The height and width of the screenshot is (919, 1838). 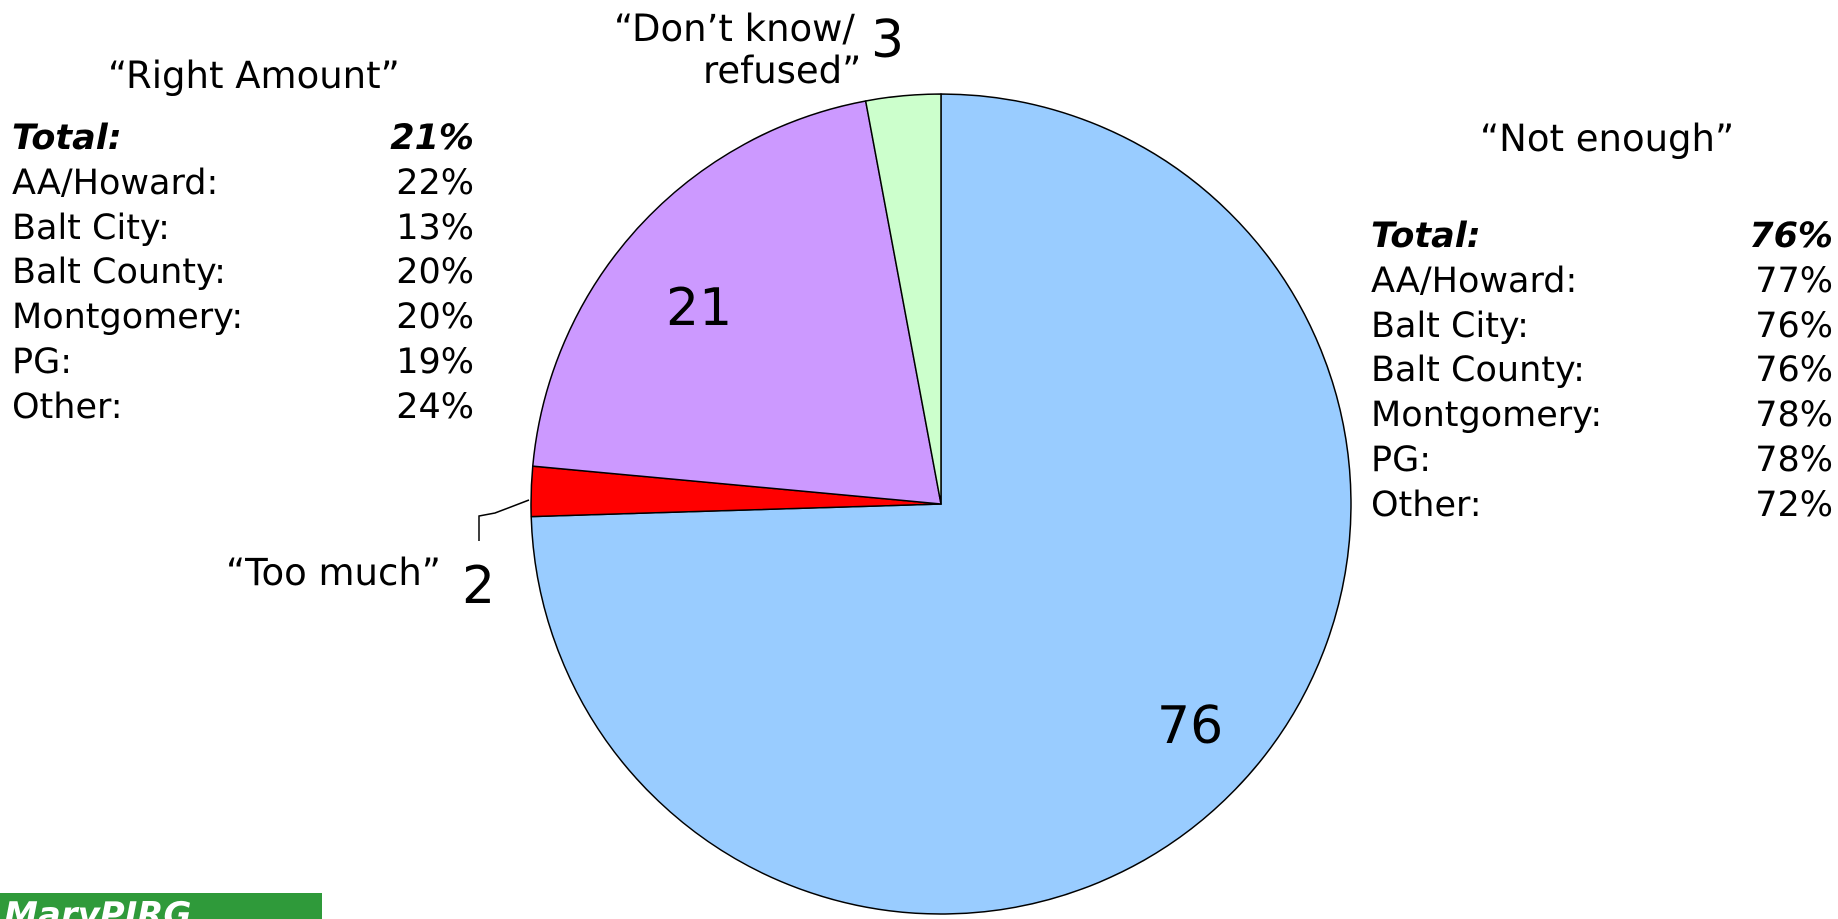 I want to click on not-enough-stat-row: AA/Howard: 77%, so click(x=1602, y=281).